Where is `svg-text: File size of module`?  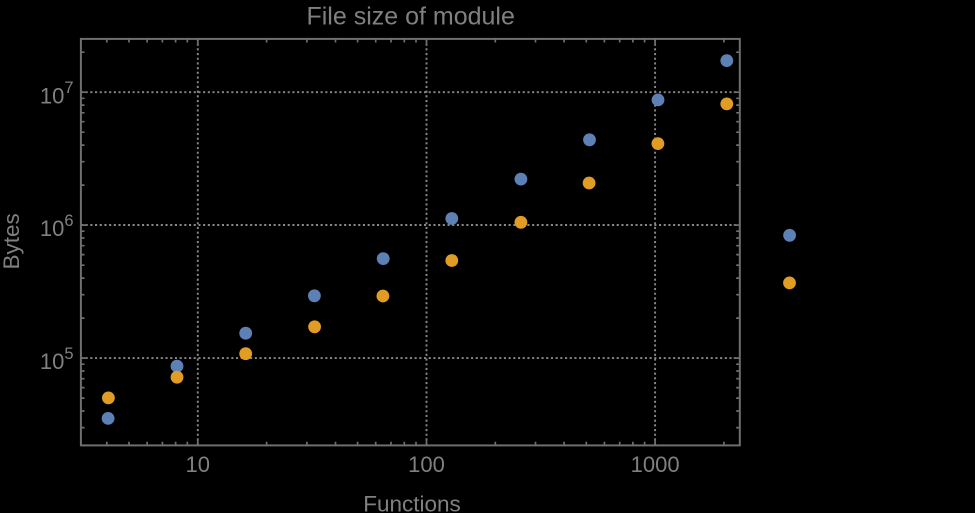 svg-text: File size of module is located at coordinates (410, 17).